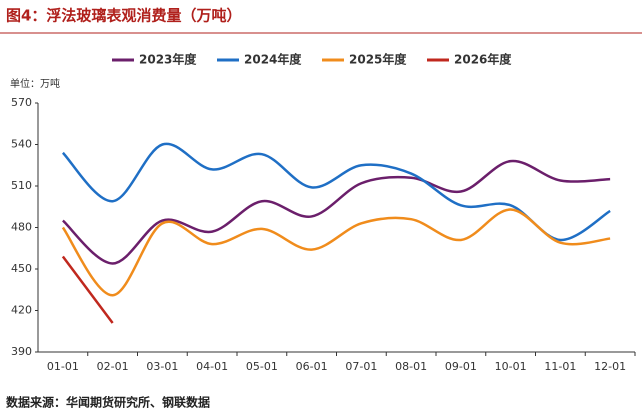 This screenshot has width=642, height=420. I want to click on y-tick-label: 570, so click(21, 102).